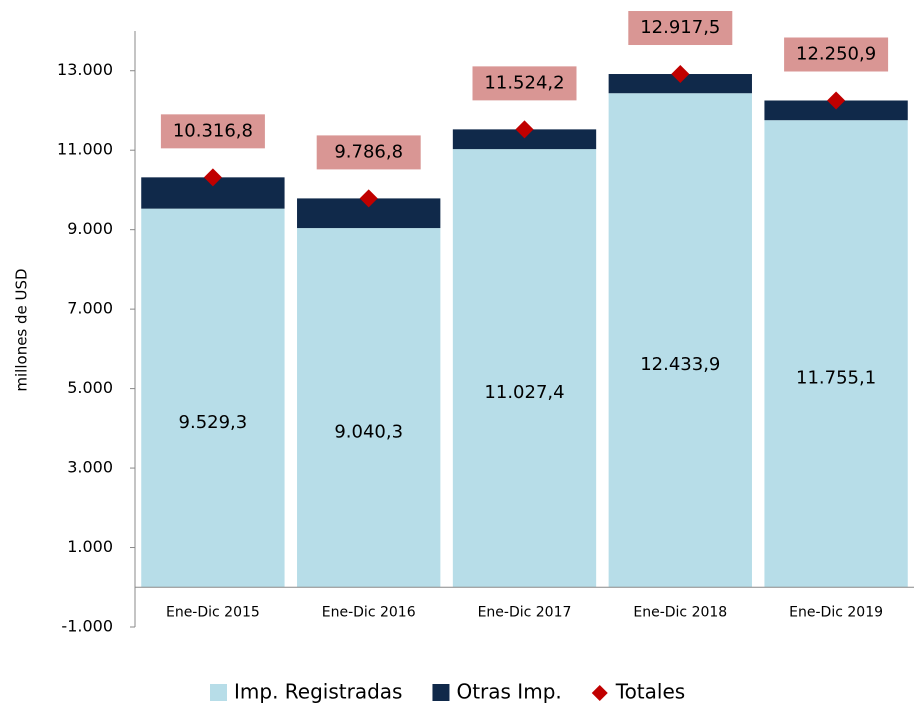  What do you see at coordinates (524, 392) in the screenshot?
I see `bar-value-label: 11.027,4` at bounding box center [524, 392].